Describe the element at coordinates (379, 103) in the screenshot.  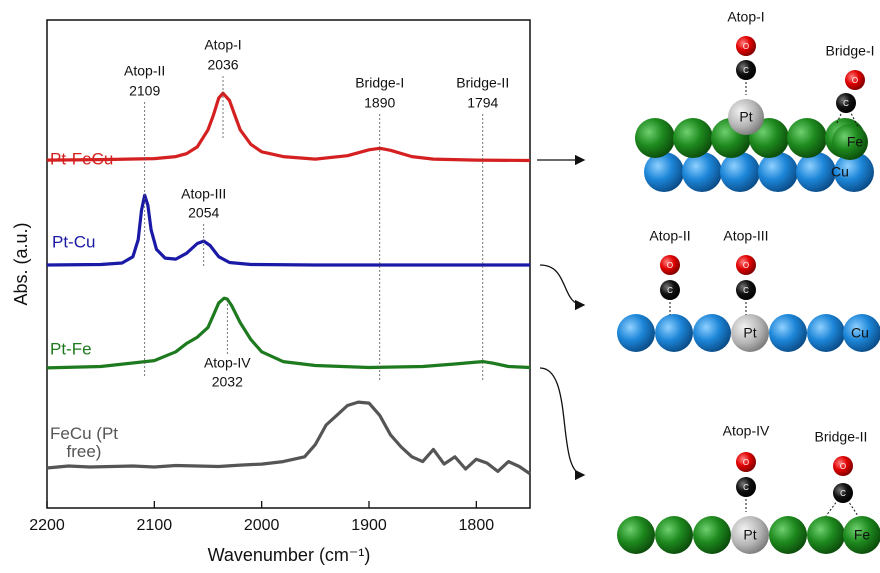
I see `annotation-value: 1890` at that location.